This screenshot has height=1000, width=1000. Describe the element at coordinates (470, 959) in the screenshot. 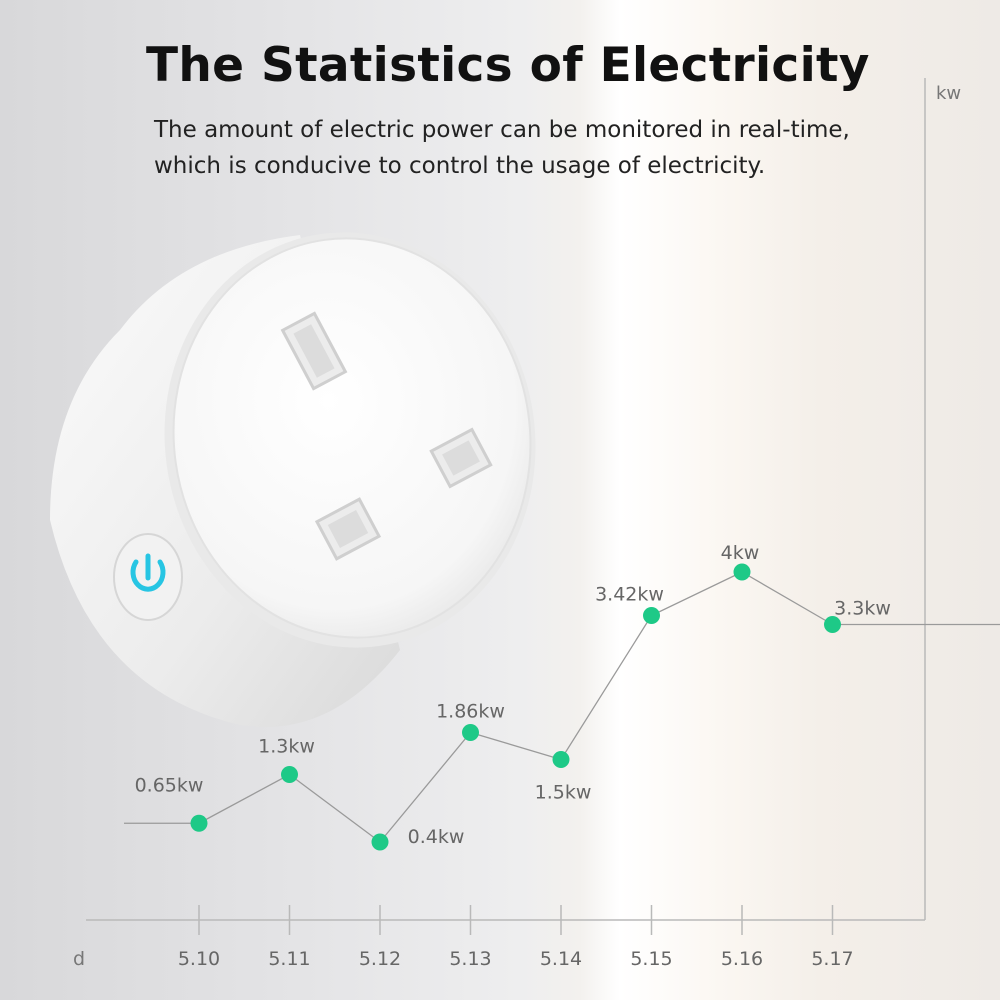

I see `x-tick-label: 5.13` at that location.